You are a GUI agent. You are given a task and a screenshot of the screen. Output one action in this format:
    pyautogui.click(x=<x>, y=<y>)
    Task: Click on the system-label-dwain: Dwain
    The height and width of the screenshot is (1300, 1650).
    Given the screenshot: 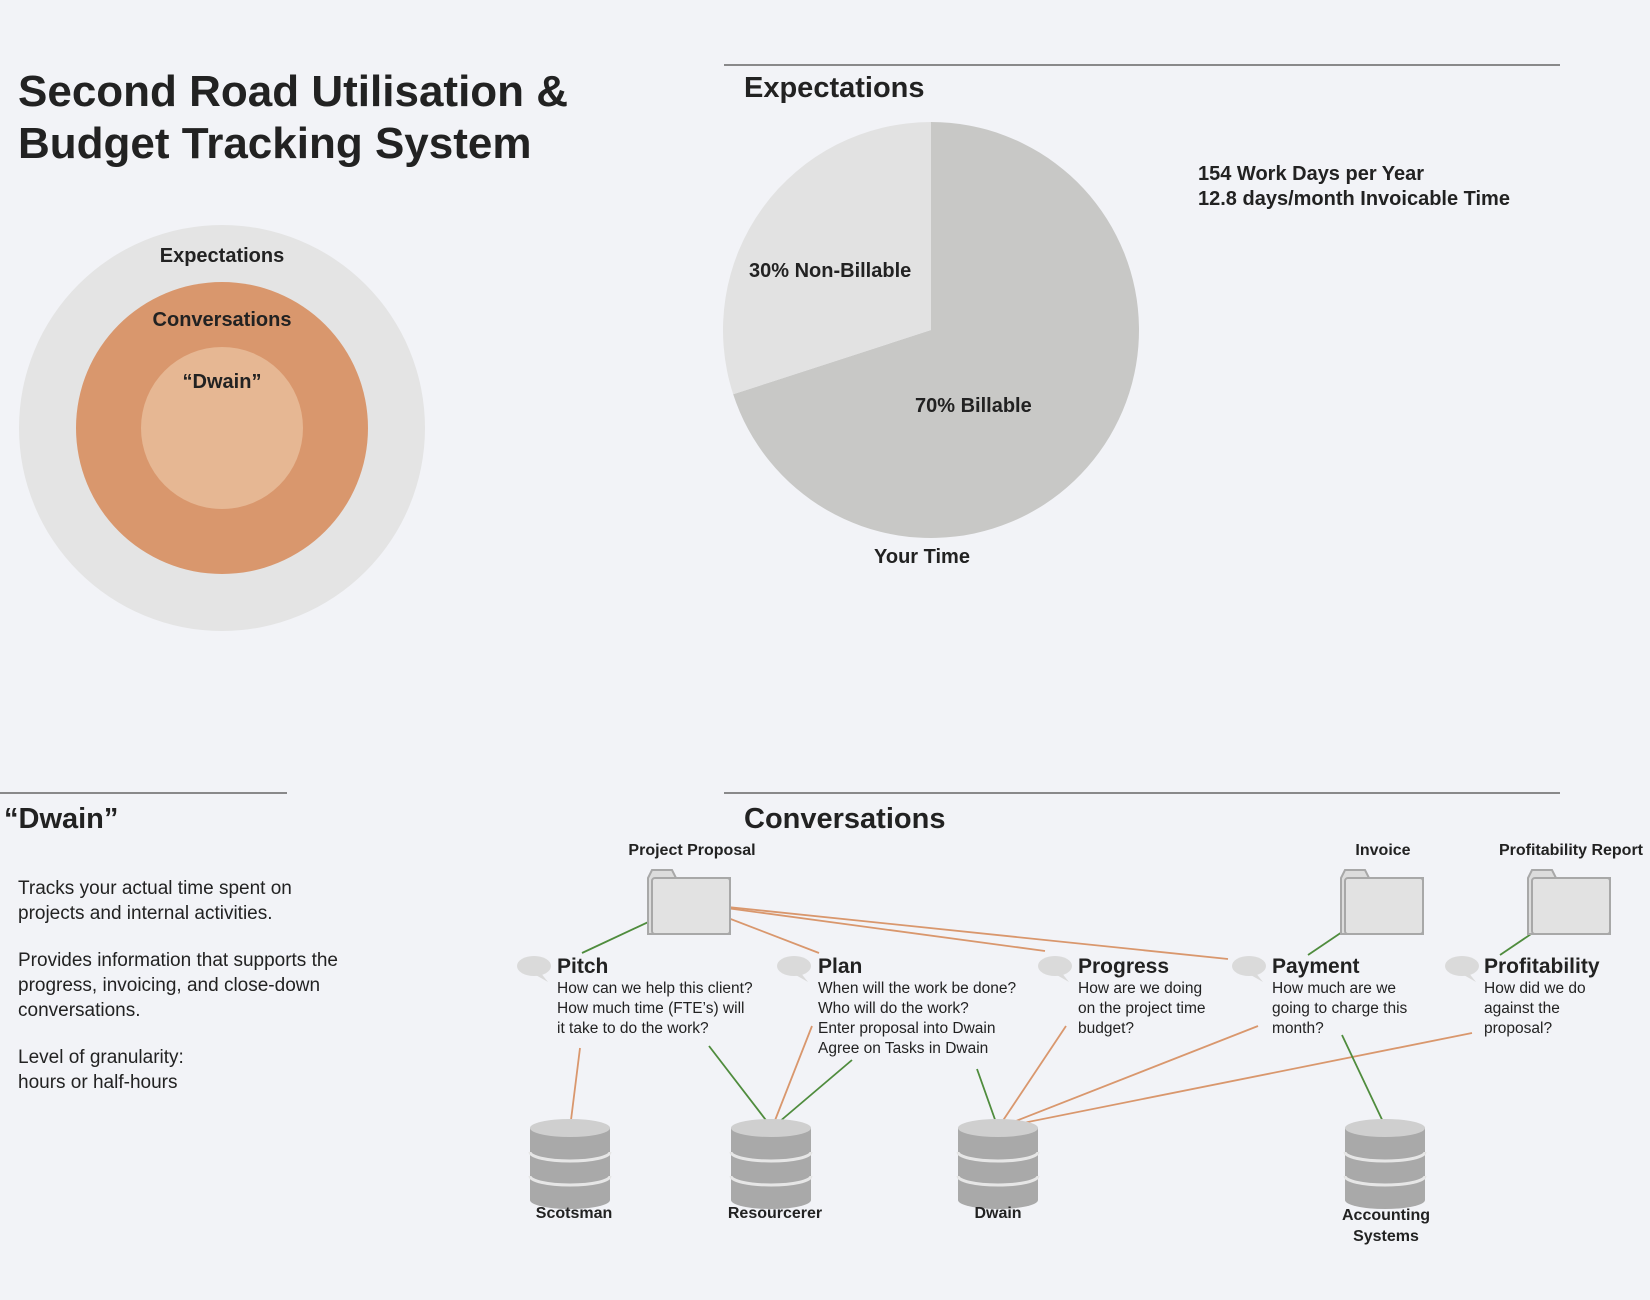 What is the action you would take?
    pyautogui.click(x=998, y=1213)
    